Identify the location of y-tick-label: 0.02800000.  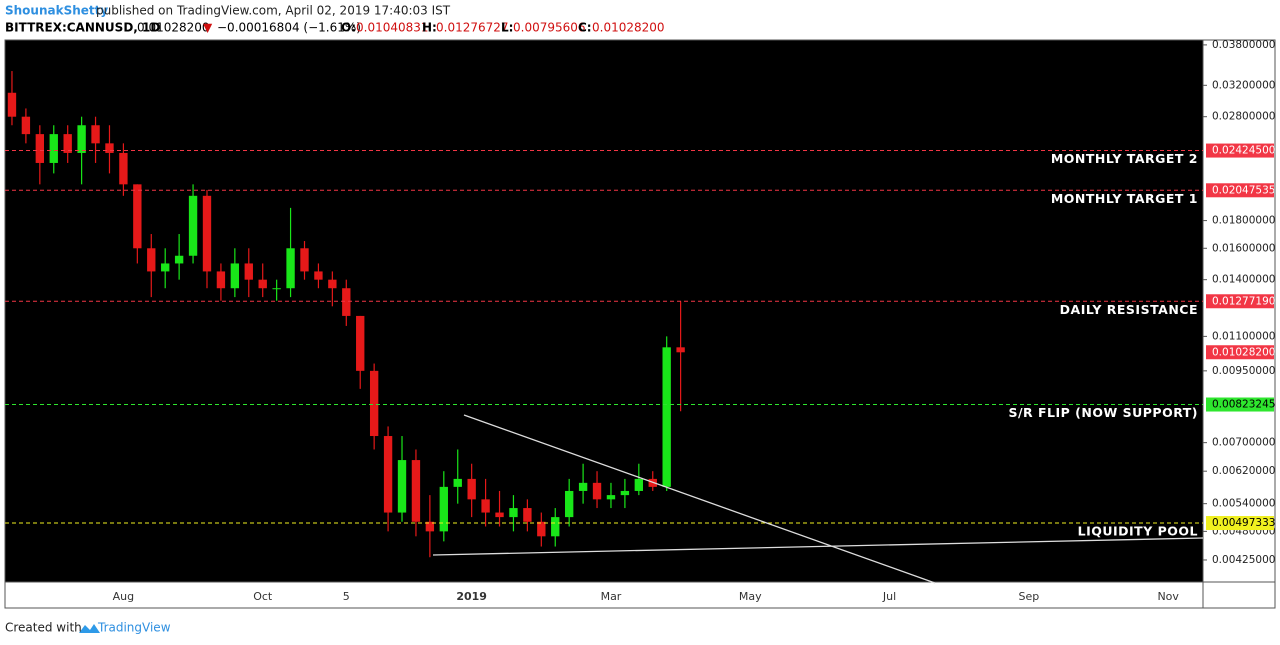
(1243, 117).